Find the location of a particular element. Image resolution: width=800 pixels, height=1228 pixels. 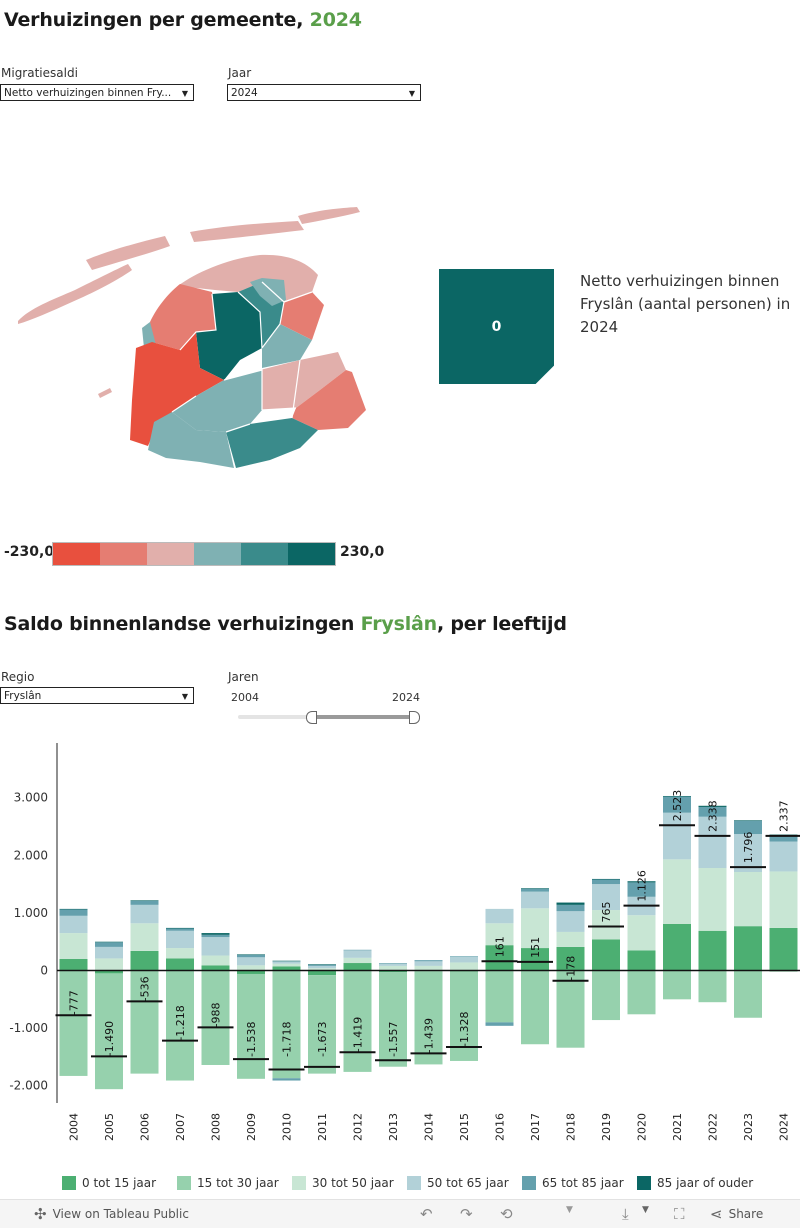

more-chevron-icon: ▼ is located at coordinates (569, 1210).